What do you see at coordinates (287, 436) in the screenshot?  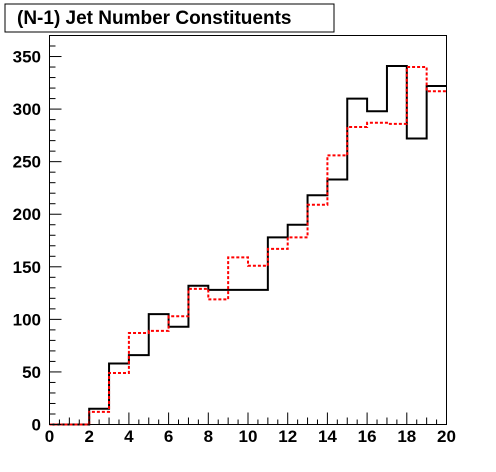 I see `x-tick-label: 12` at bounding box center [287, 436].